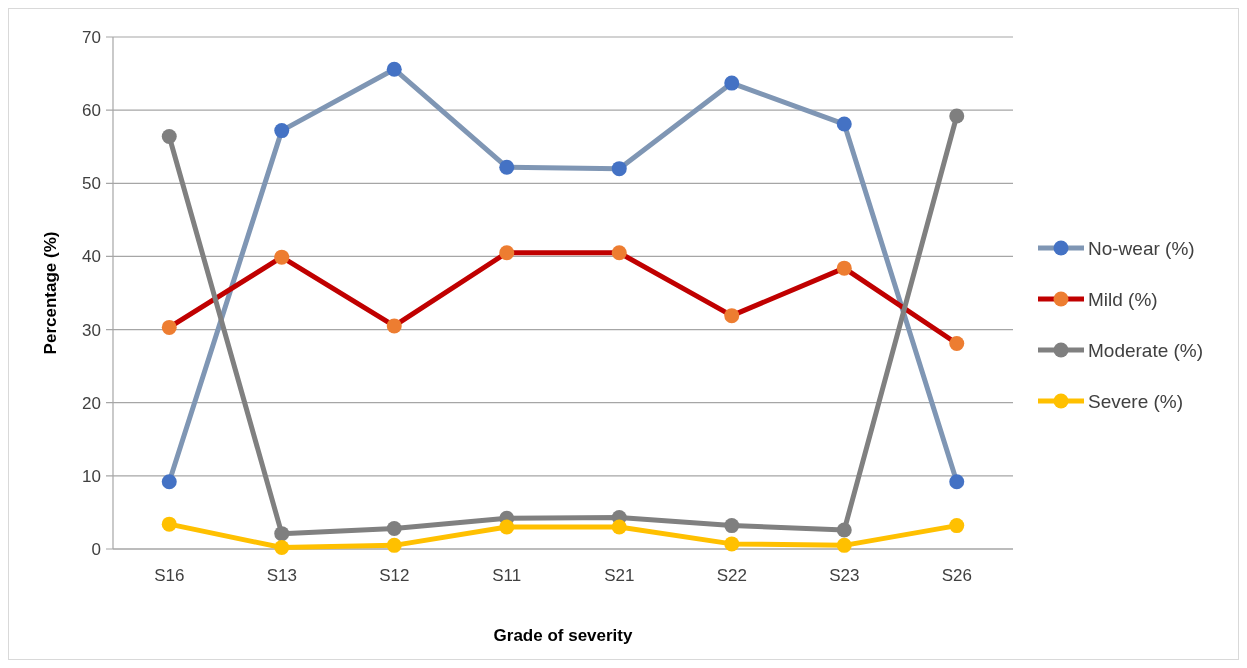 This screenshot has width=1247, height=668. I want to click on x-tick-label: S13, so click(281, 575).